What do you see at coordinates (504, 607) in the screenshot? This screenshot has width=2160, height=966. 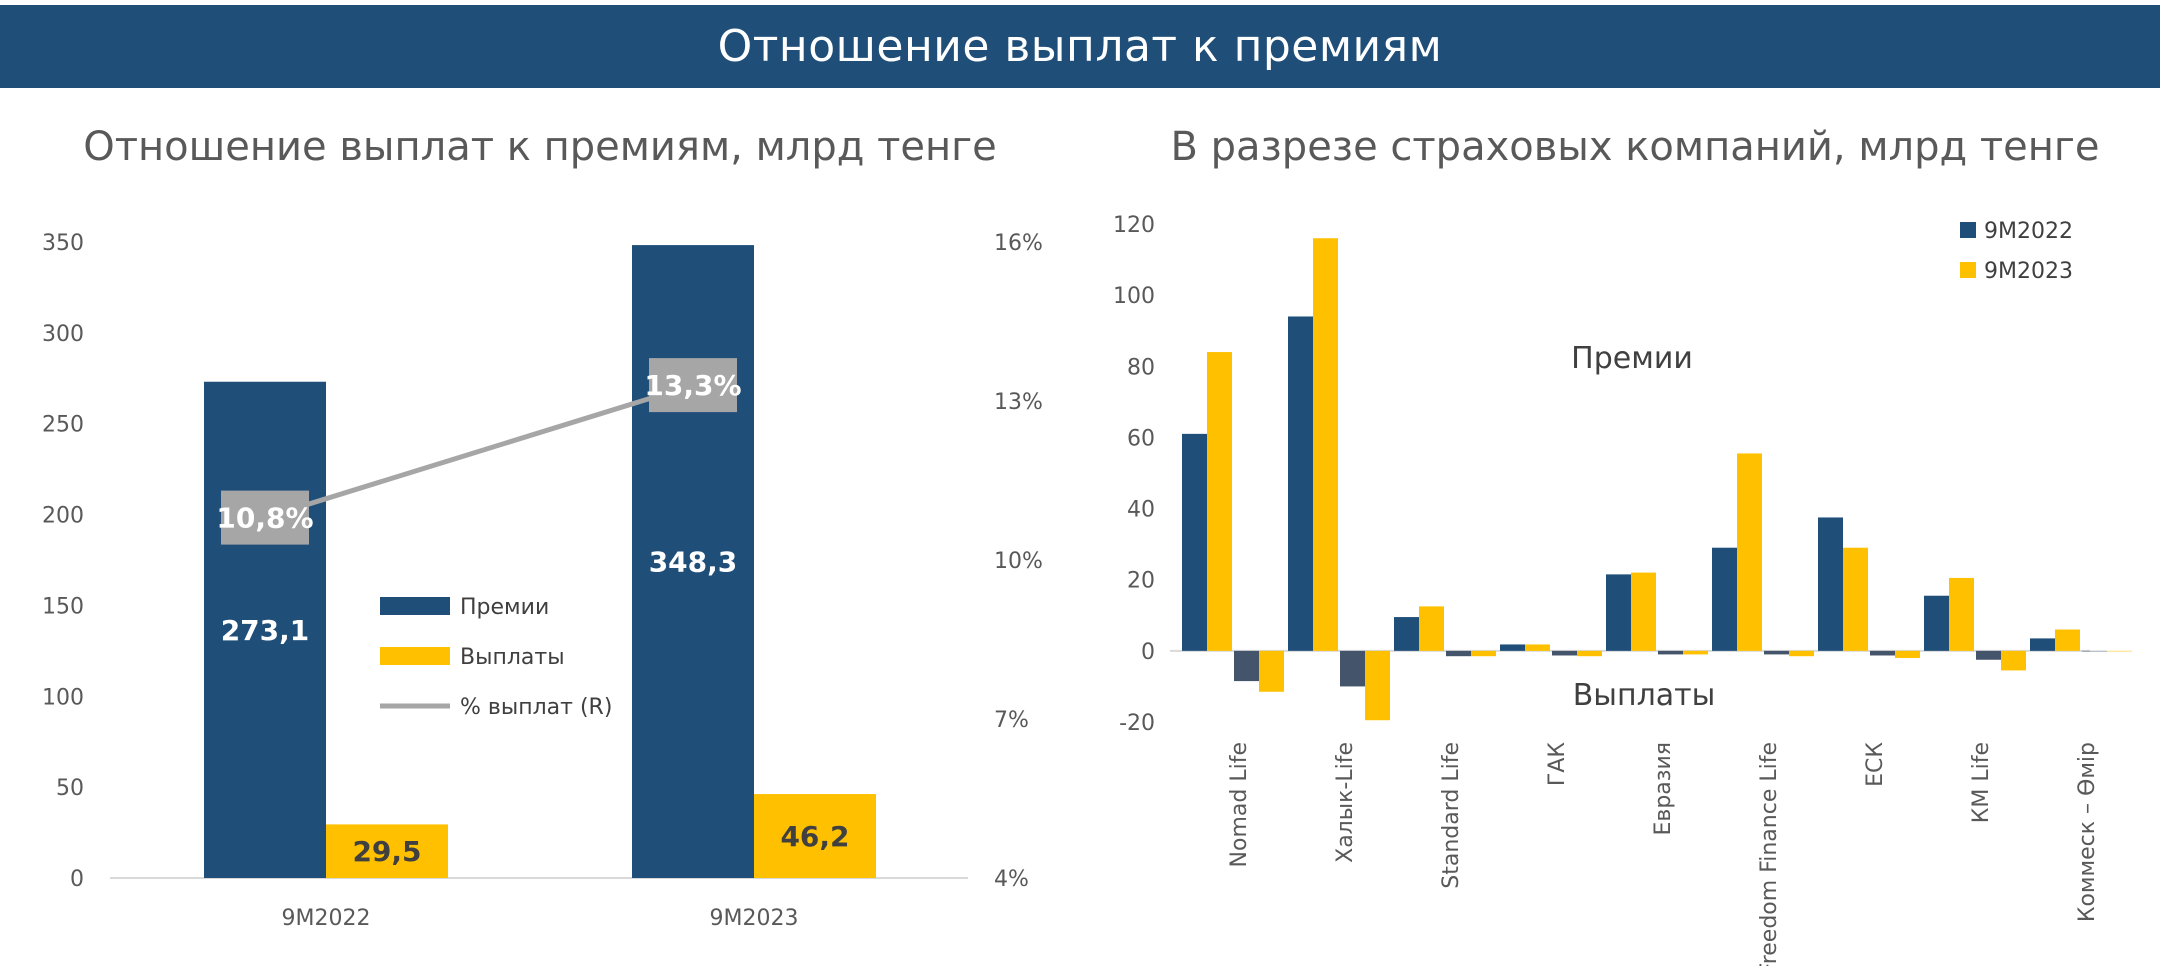 I see `legend-premiums-label: Премии` at bounding box center [504, 607].